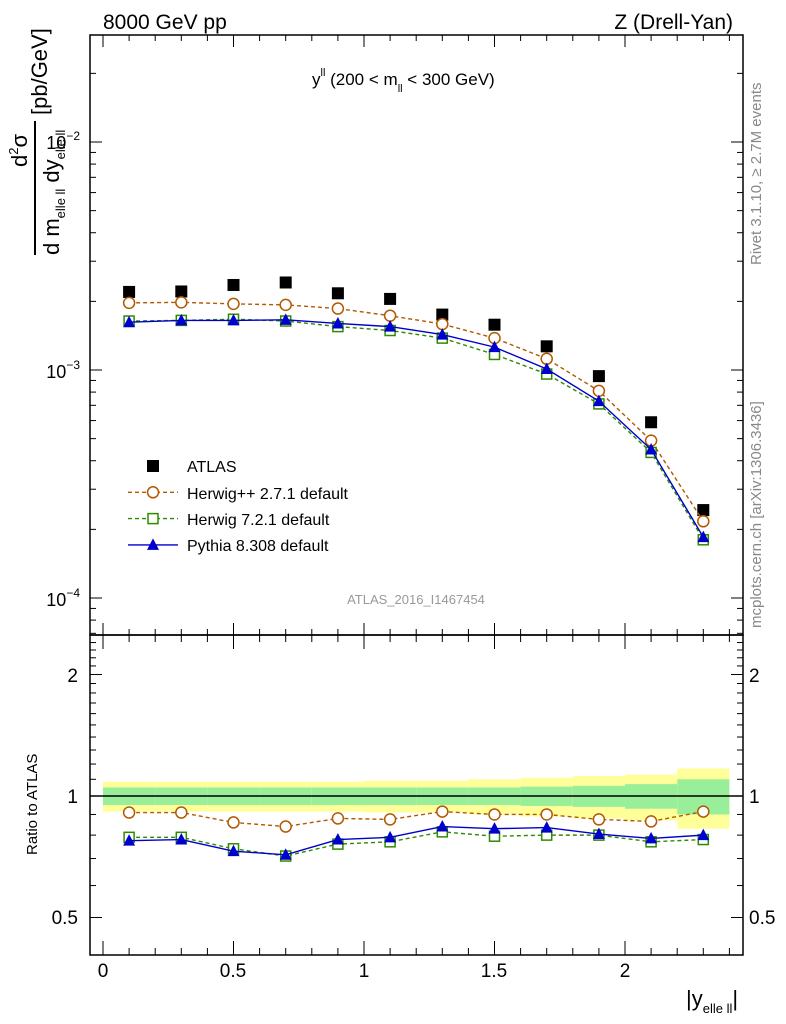 This screenshot has width=786, height=1024. I want to click on title-sub: ll, so click(400, 89).